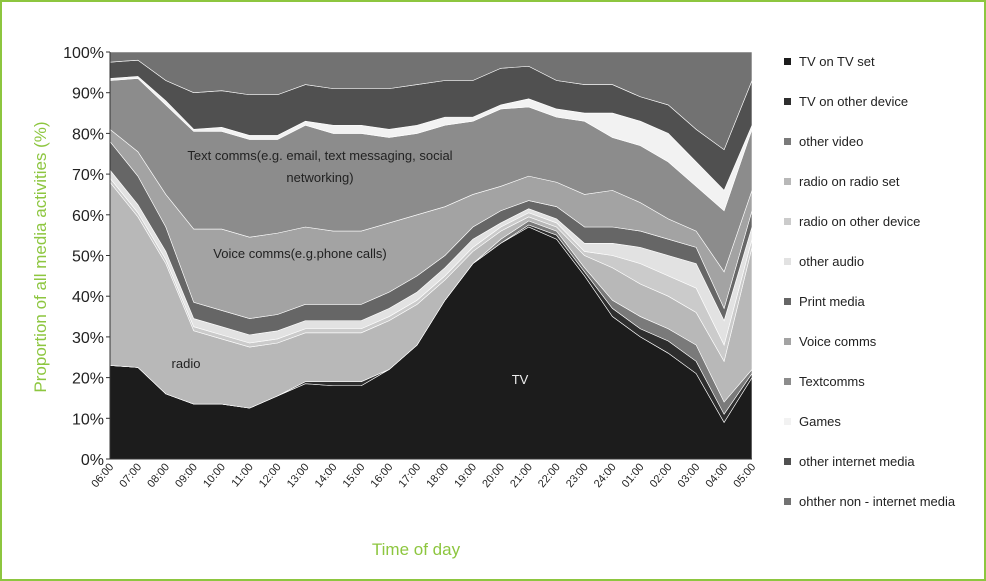  I want to click on y-tick-label: 100%, so click(83, 53).